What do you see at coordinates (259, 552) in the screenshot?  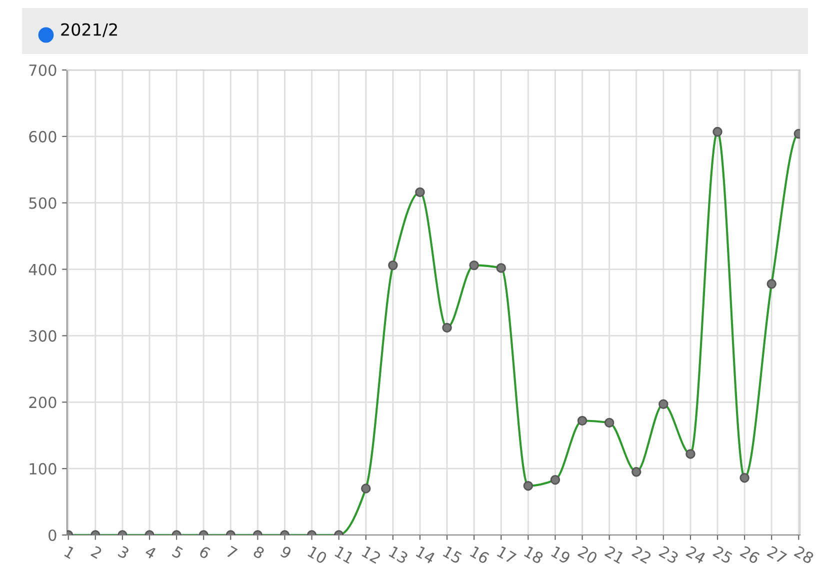 I see `x-tick-label: 8` at bounding box center [259, 552].